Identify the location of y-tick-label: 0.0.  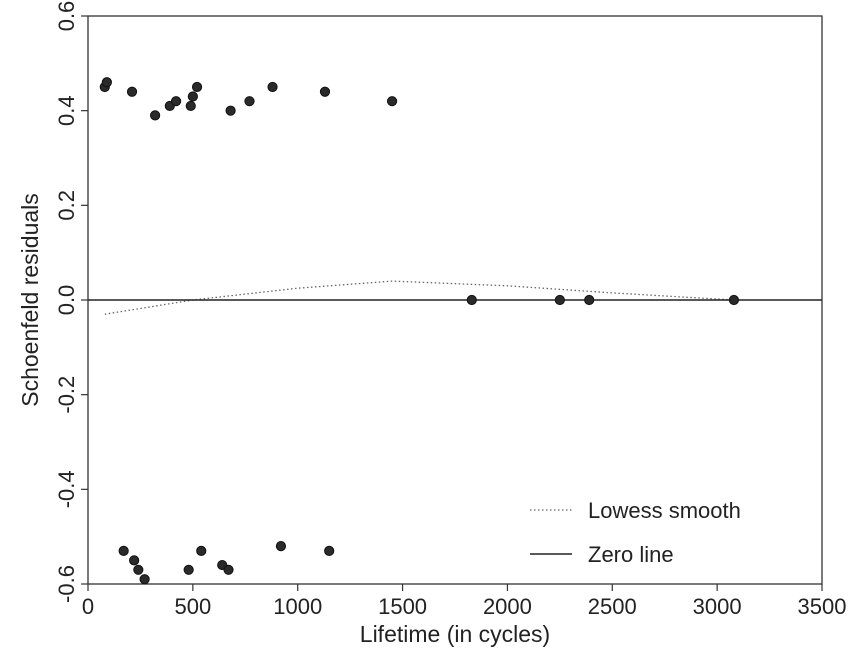
(66, 300).